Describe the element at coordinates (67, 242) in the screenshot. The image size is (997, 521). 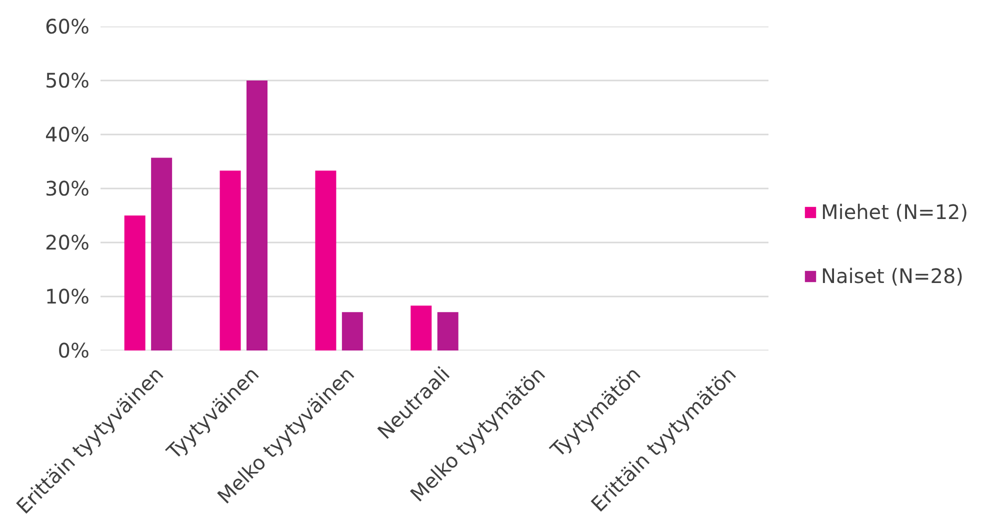
I see `y-tick-label: 20%` at that location.